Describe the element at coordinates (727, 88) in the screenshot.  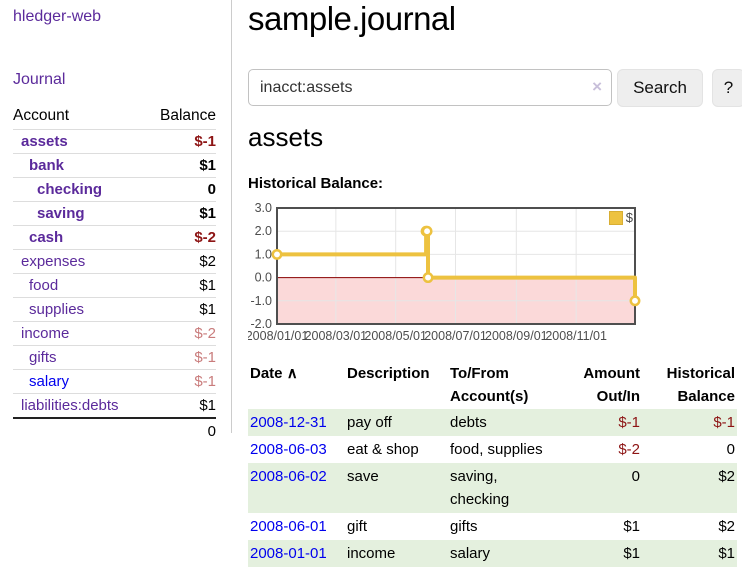
I see `help-button: ?` at that location.